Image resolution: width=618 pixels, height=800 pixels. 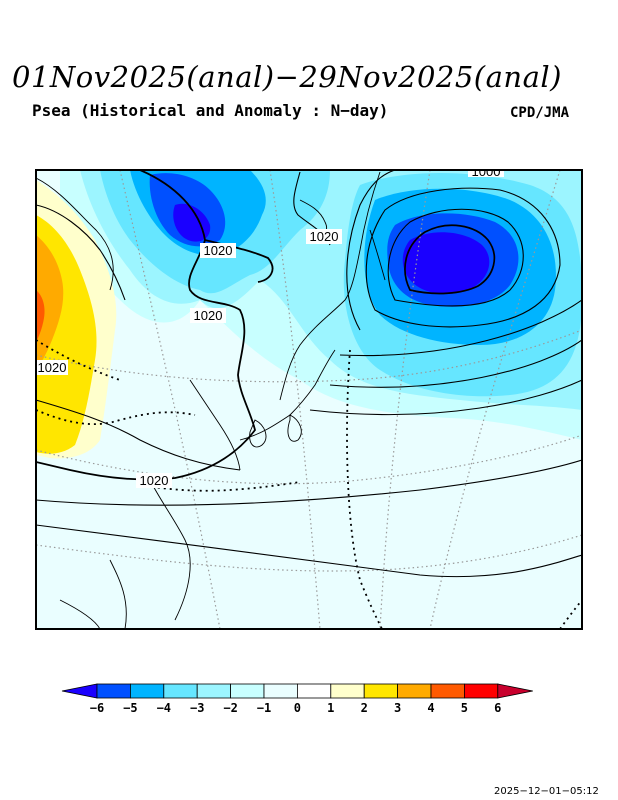 I want to click on colorbar-arrow-left, so click(x=79, y=691).